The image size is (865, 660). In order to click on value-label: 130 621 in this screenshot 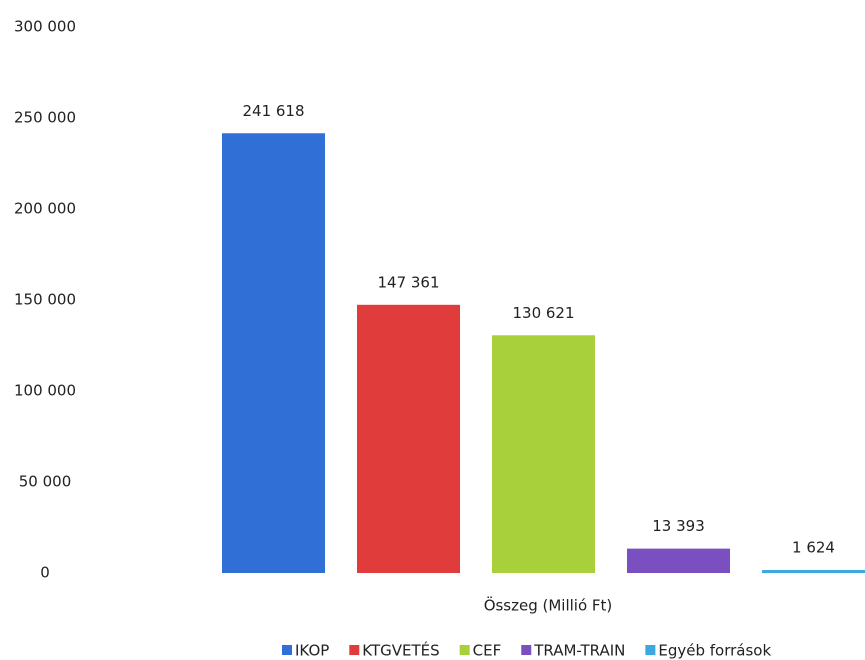, I will do `click(543, 313)`.